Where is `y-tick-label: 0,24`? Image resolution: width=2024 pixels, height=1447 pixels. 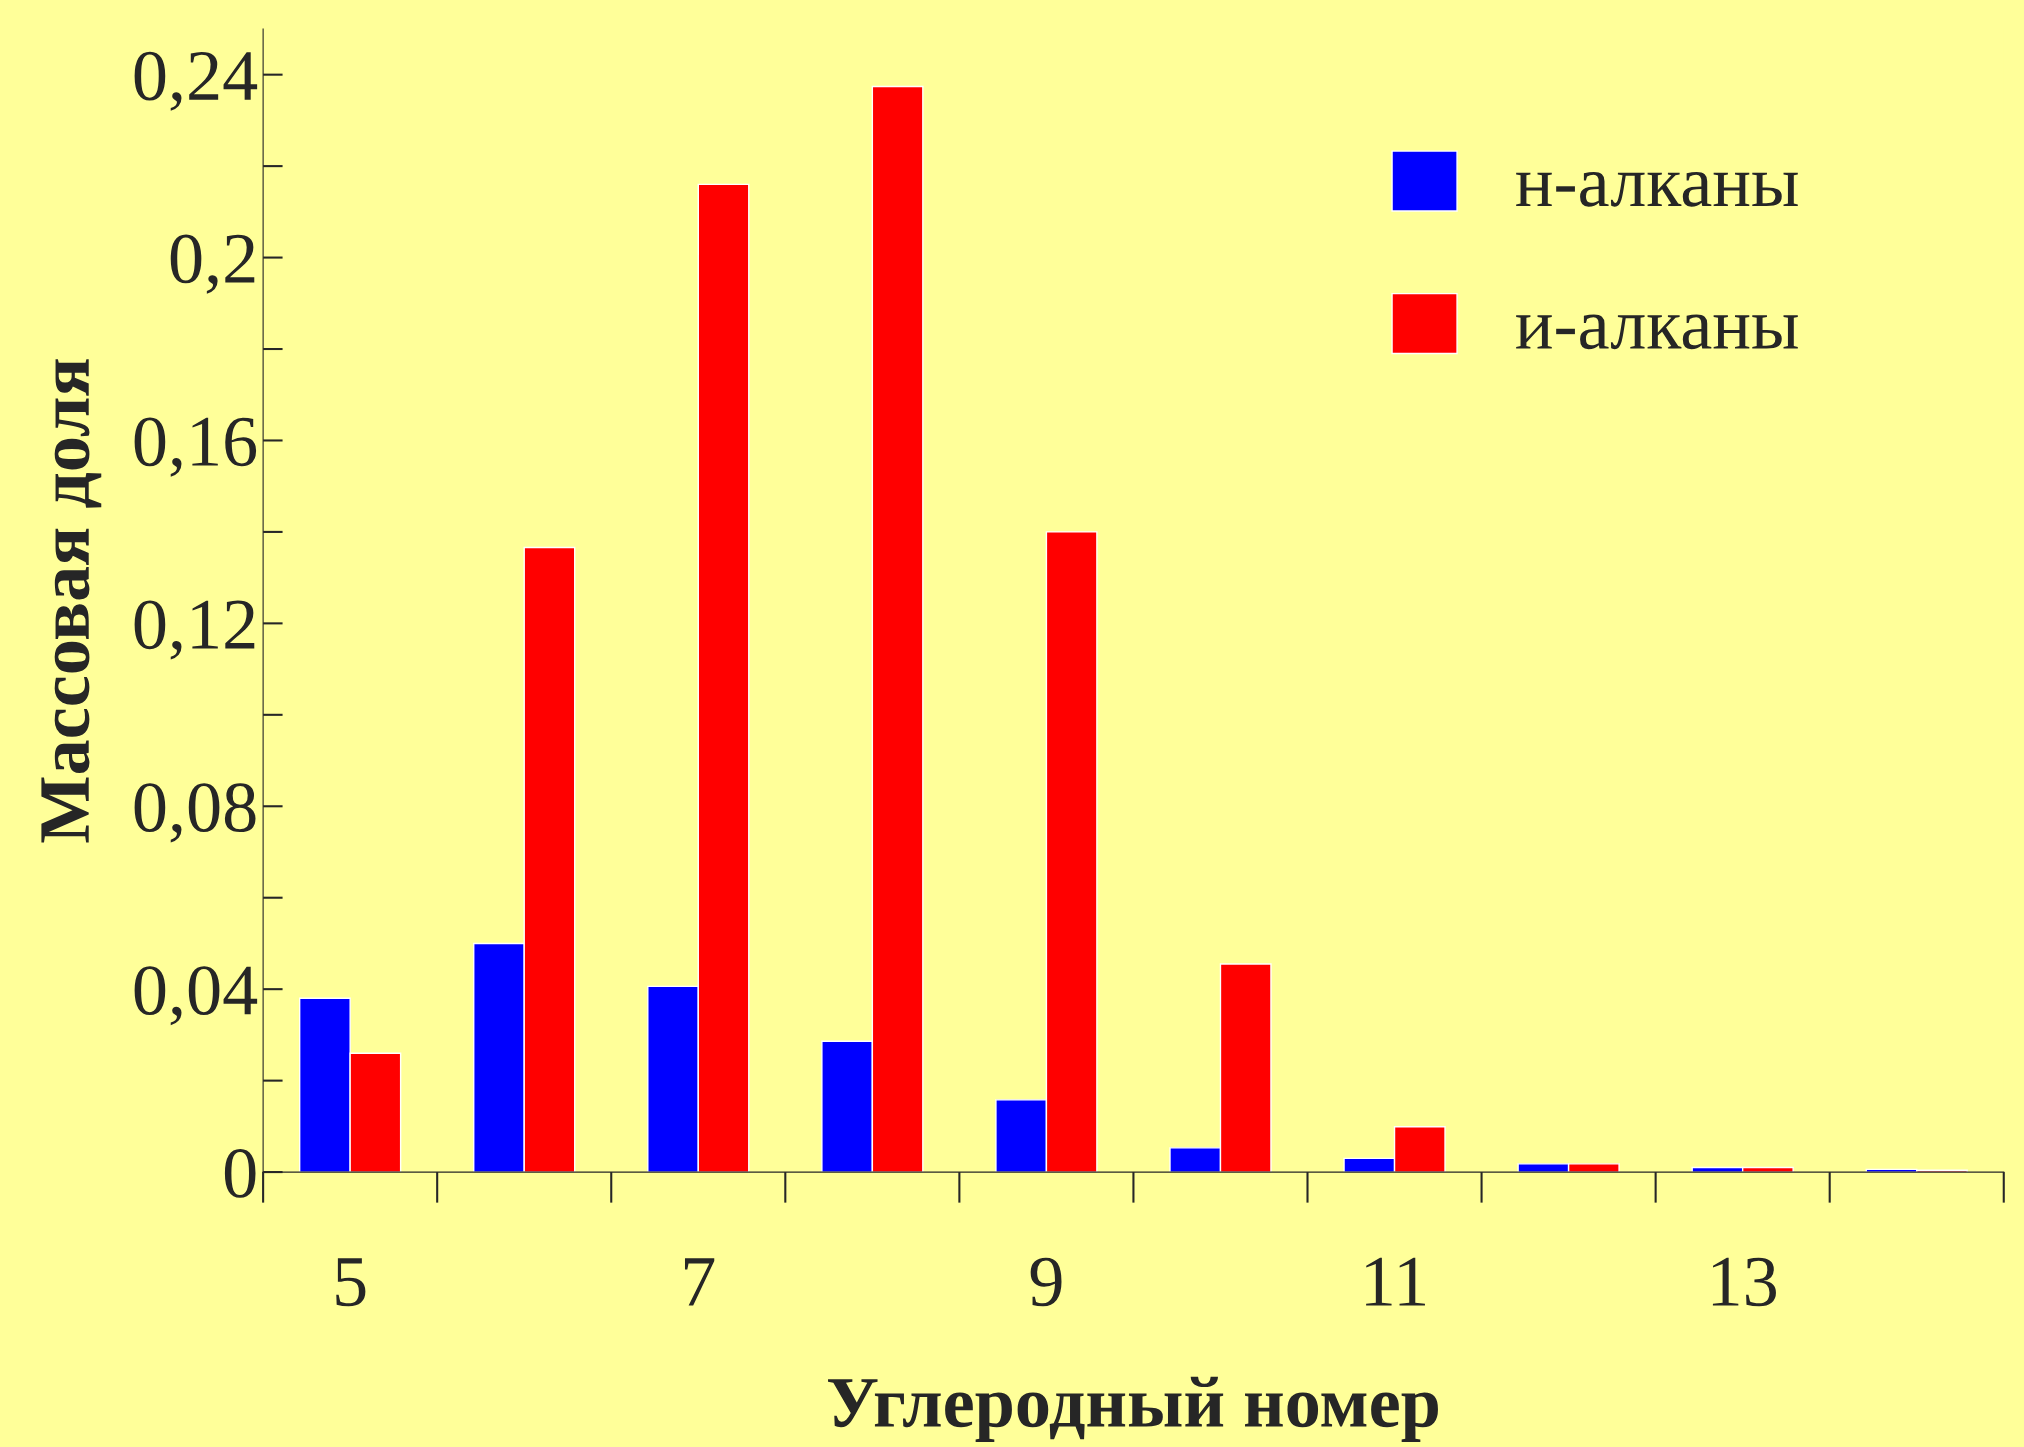 y-tick-label: 0,24 is located at coordinates (196, 81).